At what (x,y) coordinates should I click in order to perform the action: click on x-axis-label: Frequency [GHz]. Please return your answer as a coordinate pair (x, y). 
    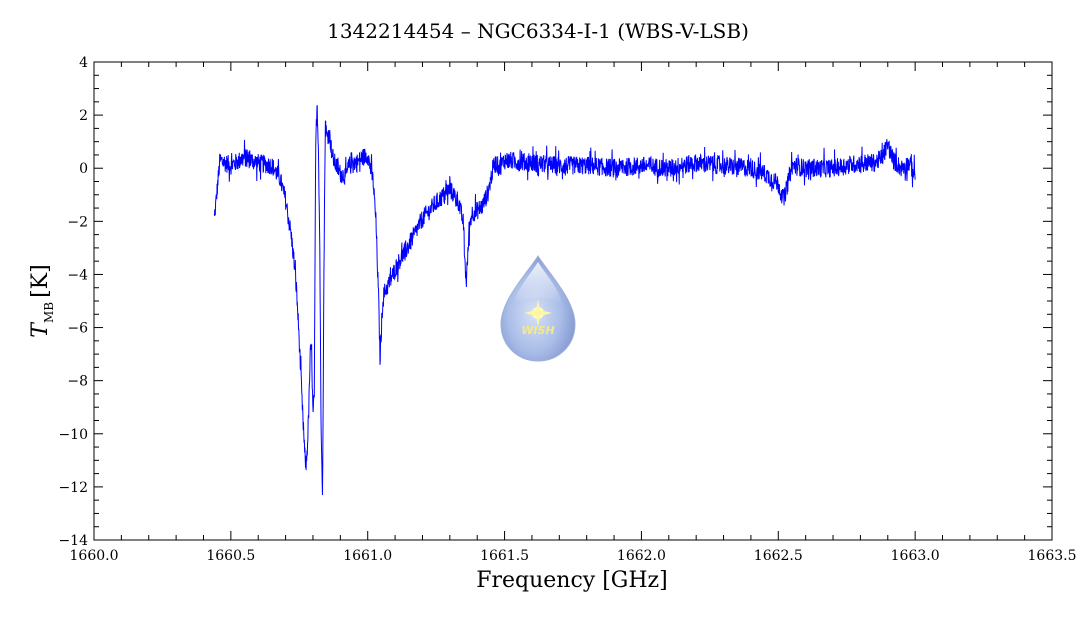
    Looking at the image, I should click on (572, 580).